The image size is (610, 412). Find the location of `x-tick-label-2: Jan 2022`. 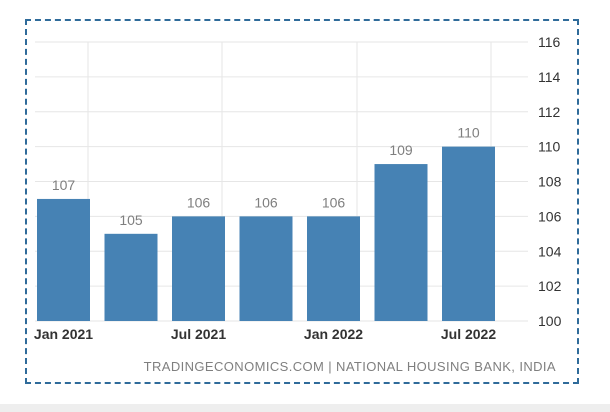

x-tick-label-2: Jan 2022 is located at coordinates (333, 334).